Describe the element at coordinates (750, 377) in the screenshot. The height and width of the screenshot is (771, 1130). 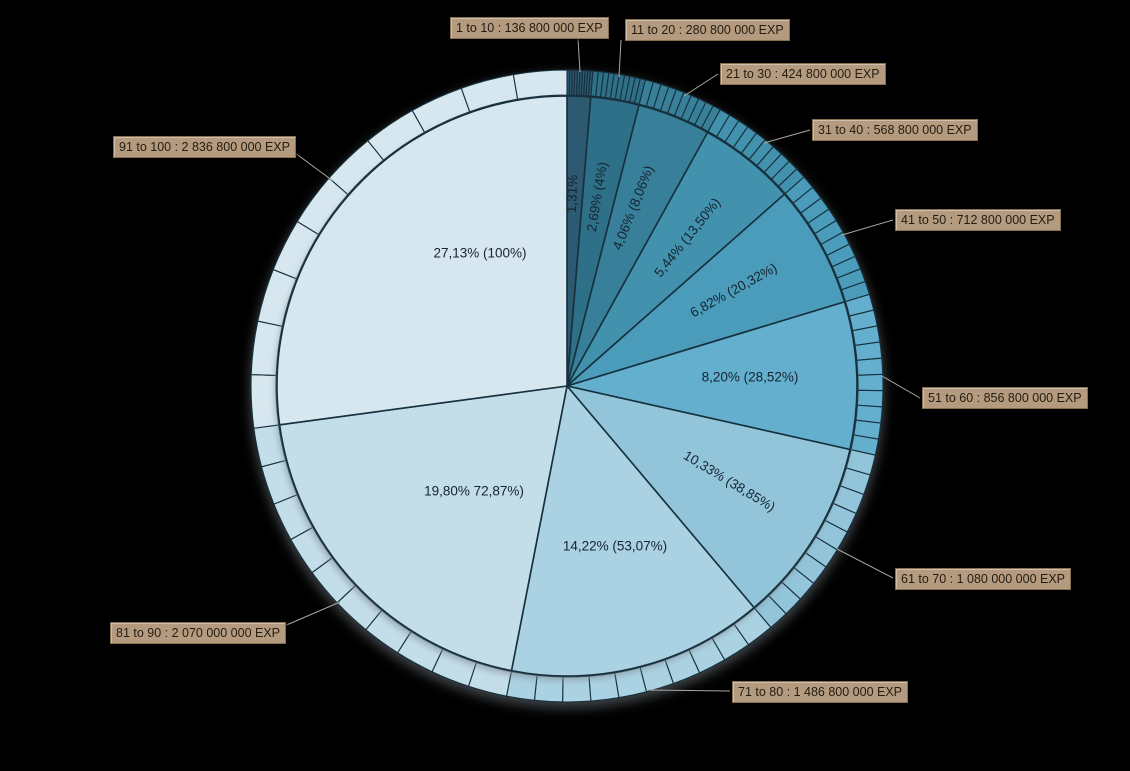
I see `percent-label-pie-slice-51-to-60: 8,20% (28,52%)` at that location.